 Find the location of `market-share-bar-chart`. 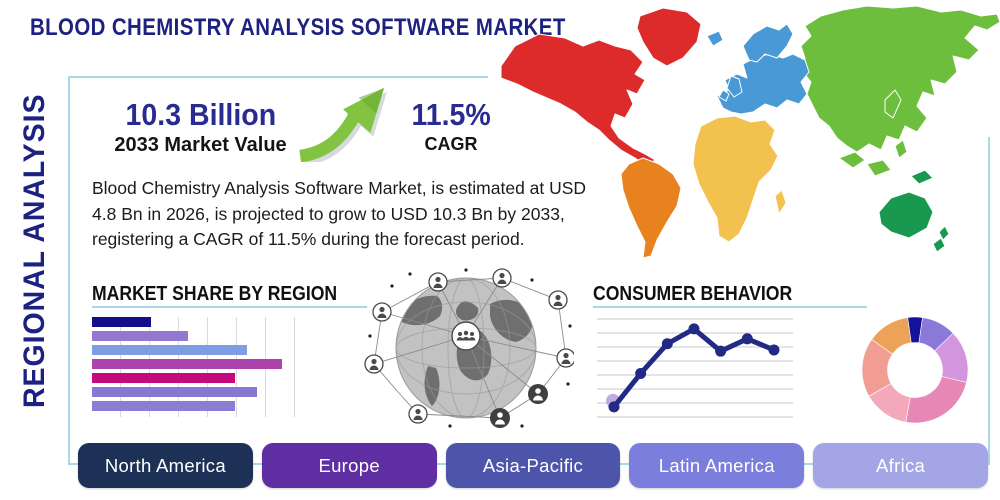

market-share-bar-chart is located at coordinates (194, 367).